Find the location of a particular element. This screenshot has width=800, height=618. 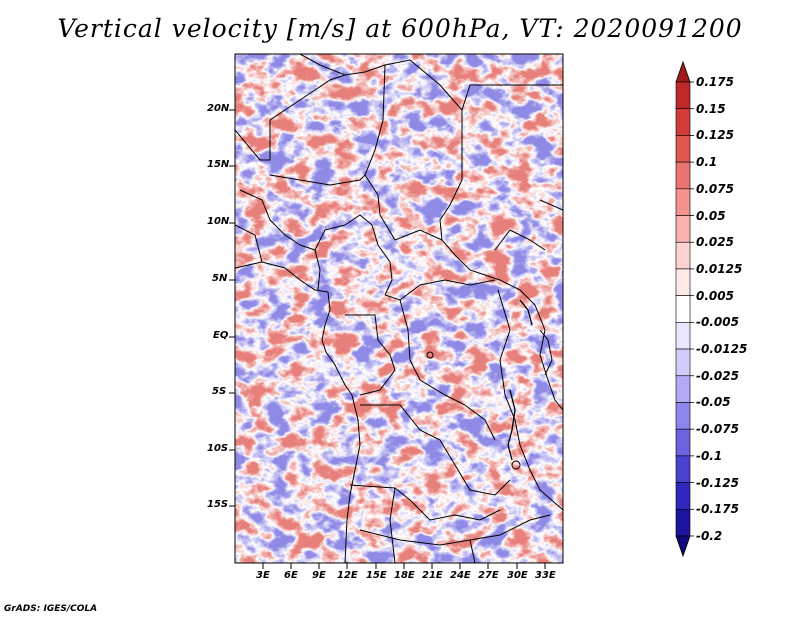

lat-label: 5S is located at coordinates (219, 391).